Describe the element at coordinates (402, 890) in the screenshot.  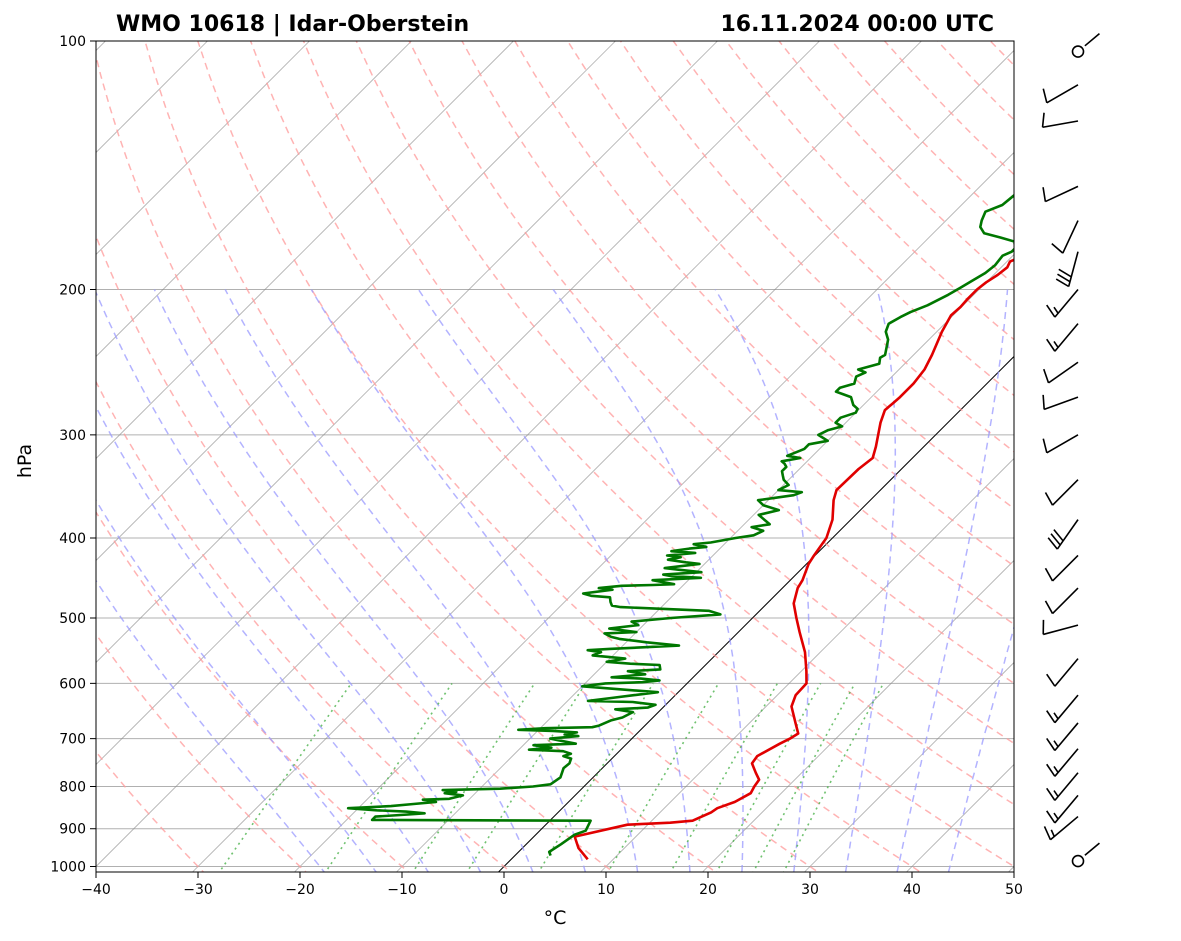
I see `x-tick-label: −10` at that location.